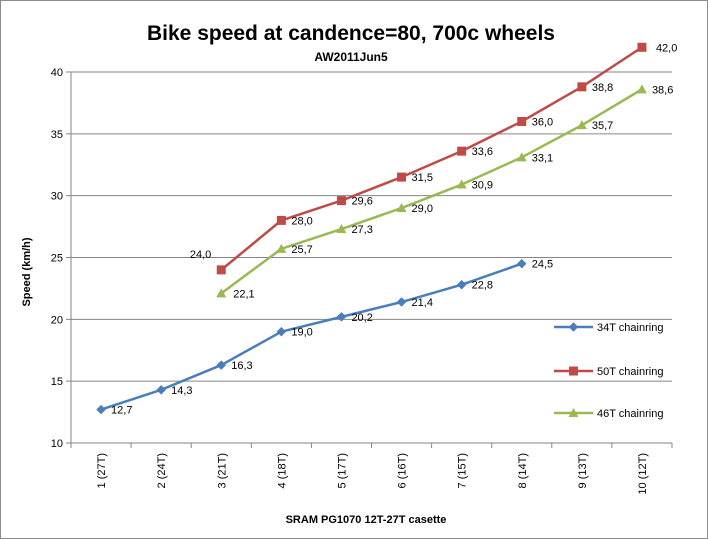 Image resolution: width=708 pixels, height=539 pixels. What do you see at coordinates (243, 294) in the screenshot?
I see `data-label: 22,1` at bounding box center [243, 294].